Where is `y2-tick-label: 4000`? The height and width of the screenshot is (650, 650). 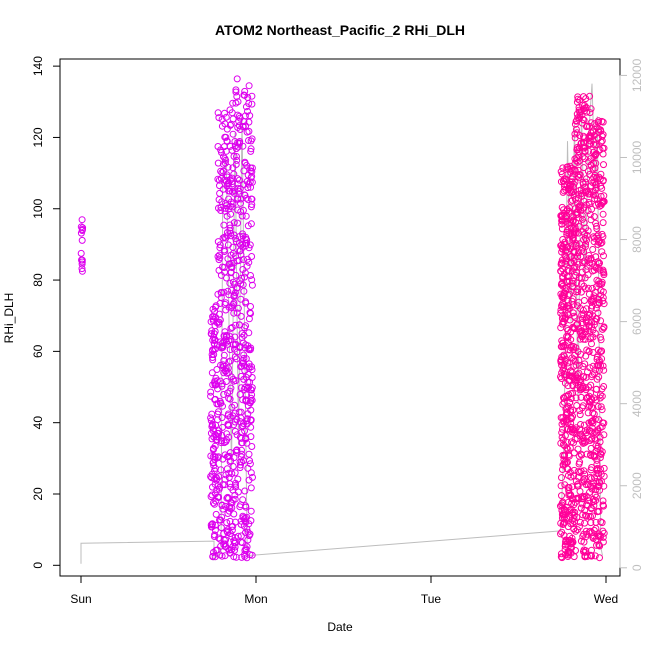
y2-tick-label: 4000 is located at coordinates (637, 403).